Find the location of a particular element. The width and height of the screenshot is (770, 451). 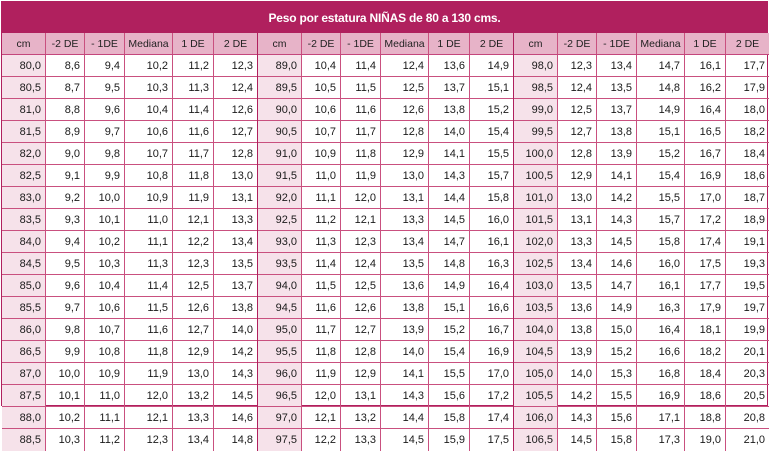

table-row: 102,0 13,3 14,5 15,8 17,4 19,1 is located at coordinates (641, 242).